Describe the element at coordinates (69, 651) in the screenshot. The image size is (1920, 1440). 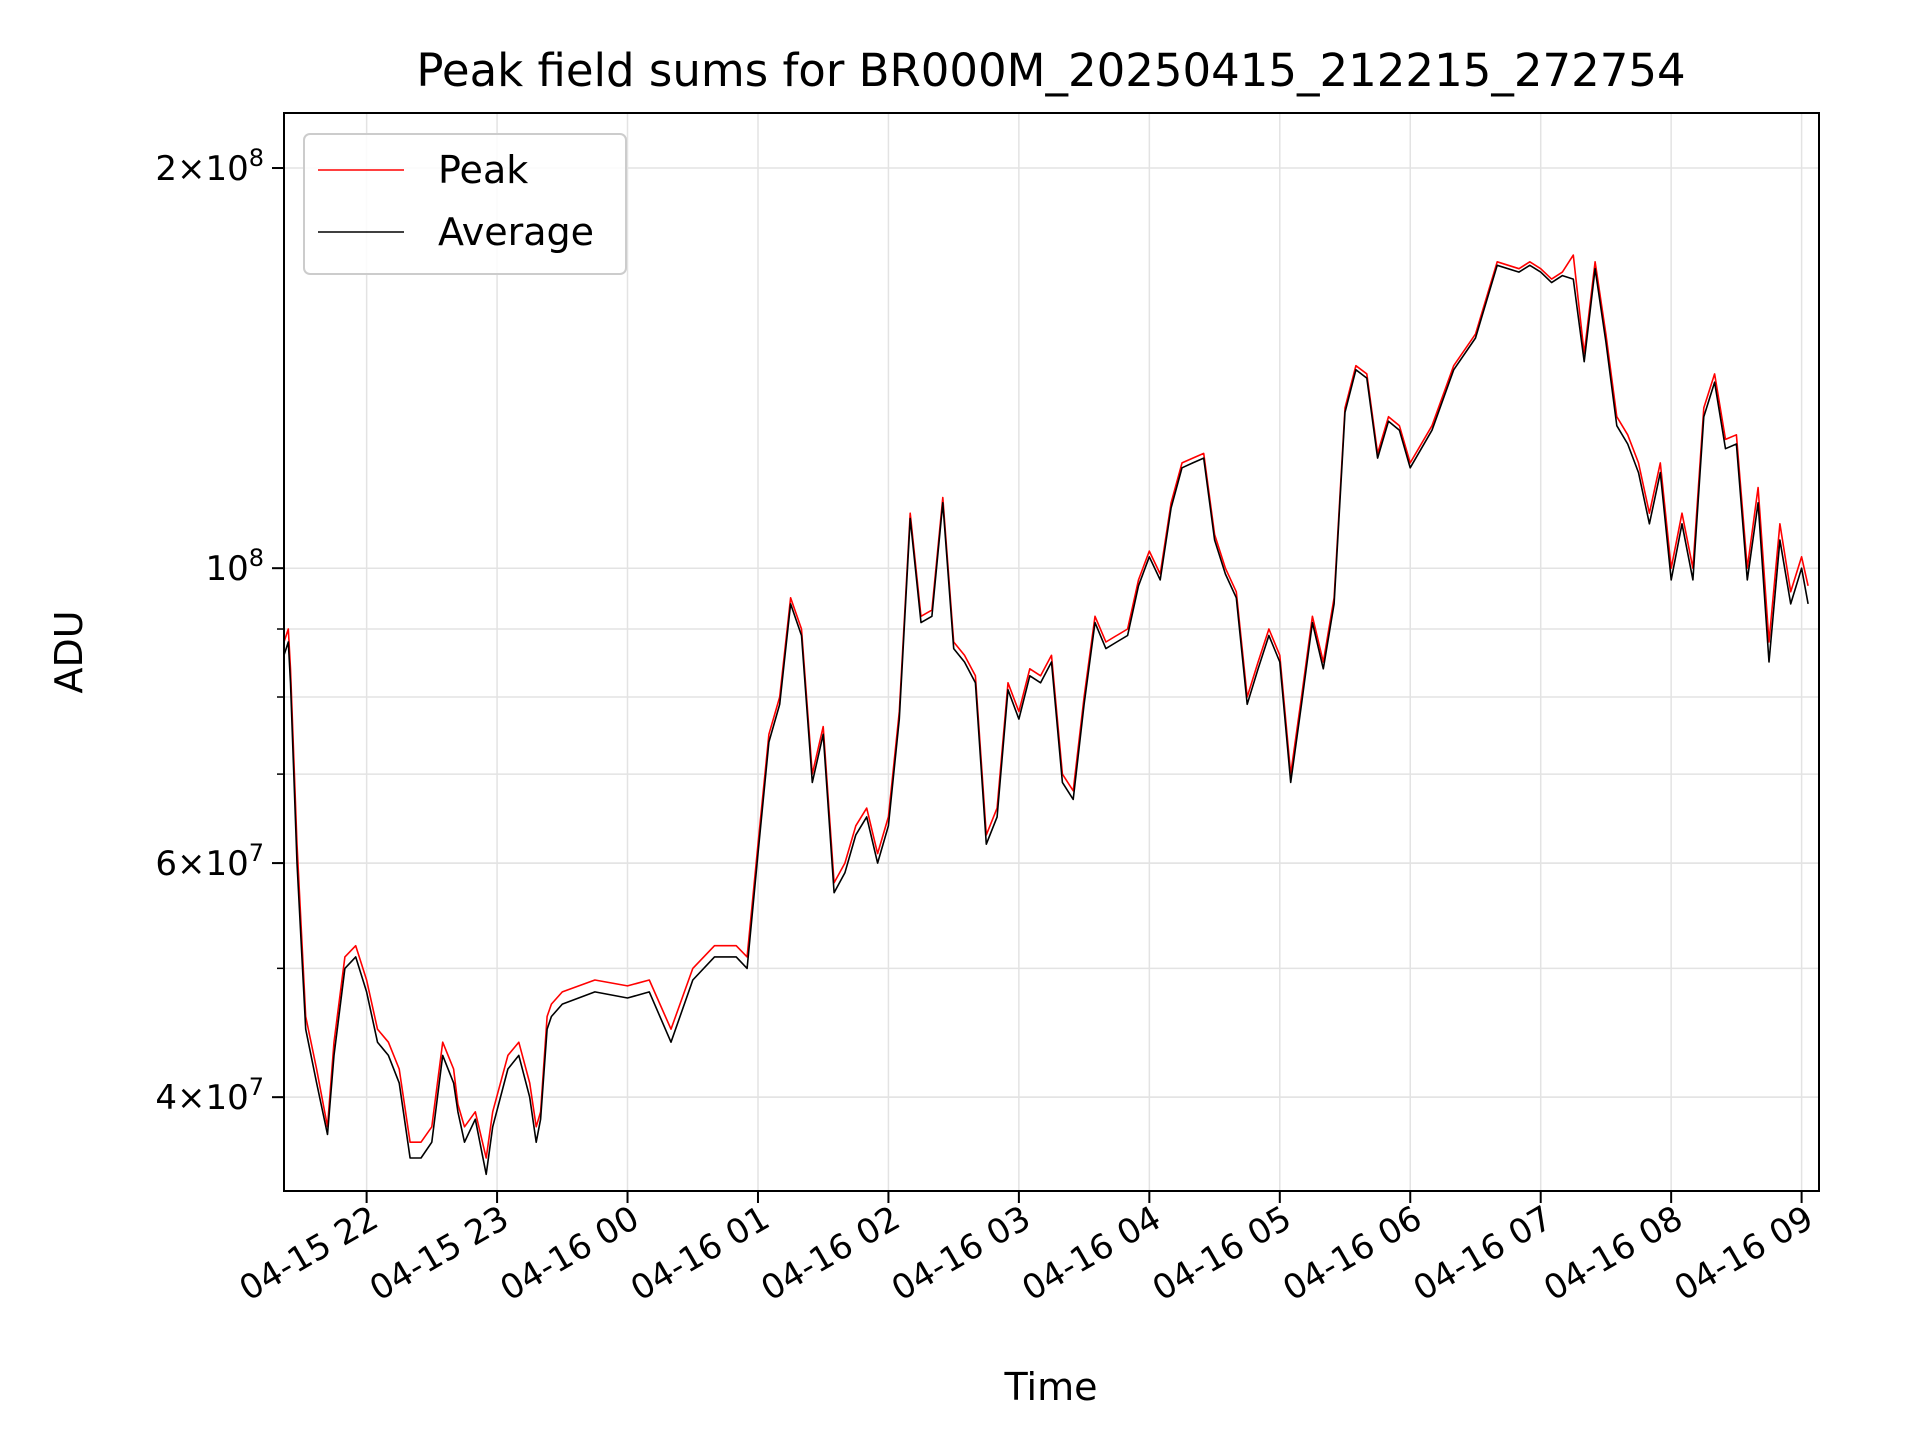
I see `y-axis-label: ADU` at that location.